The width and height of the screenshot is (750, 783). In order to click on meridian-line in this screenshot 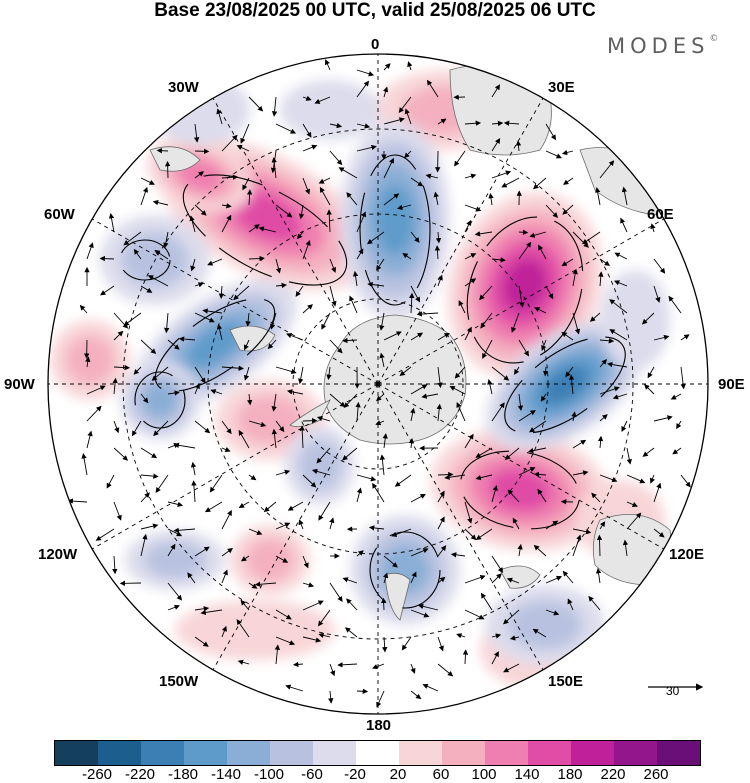, I will do `click(525, 469)`.